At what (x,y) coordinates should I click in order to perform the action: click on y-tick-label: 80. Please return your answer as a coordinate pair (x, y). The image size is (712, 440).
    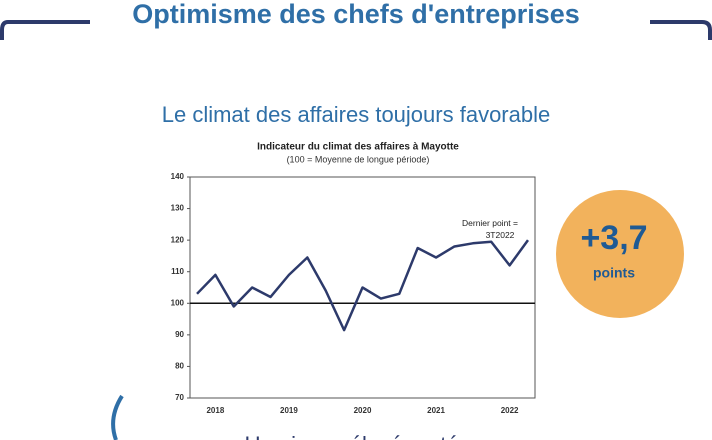
    Looking at the image, I should click on (179, 366).